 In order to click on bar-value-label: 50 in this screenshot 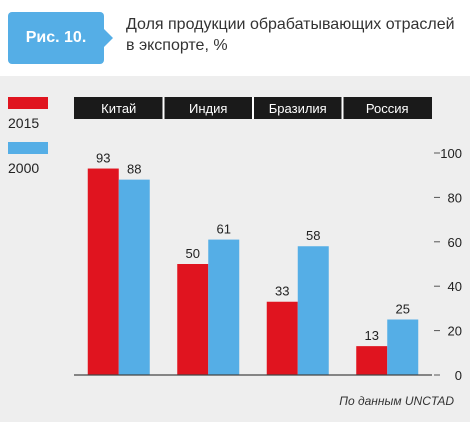, I will do `click(193, 253)`.